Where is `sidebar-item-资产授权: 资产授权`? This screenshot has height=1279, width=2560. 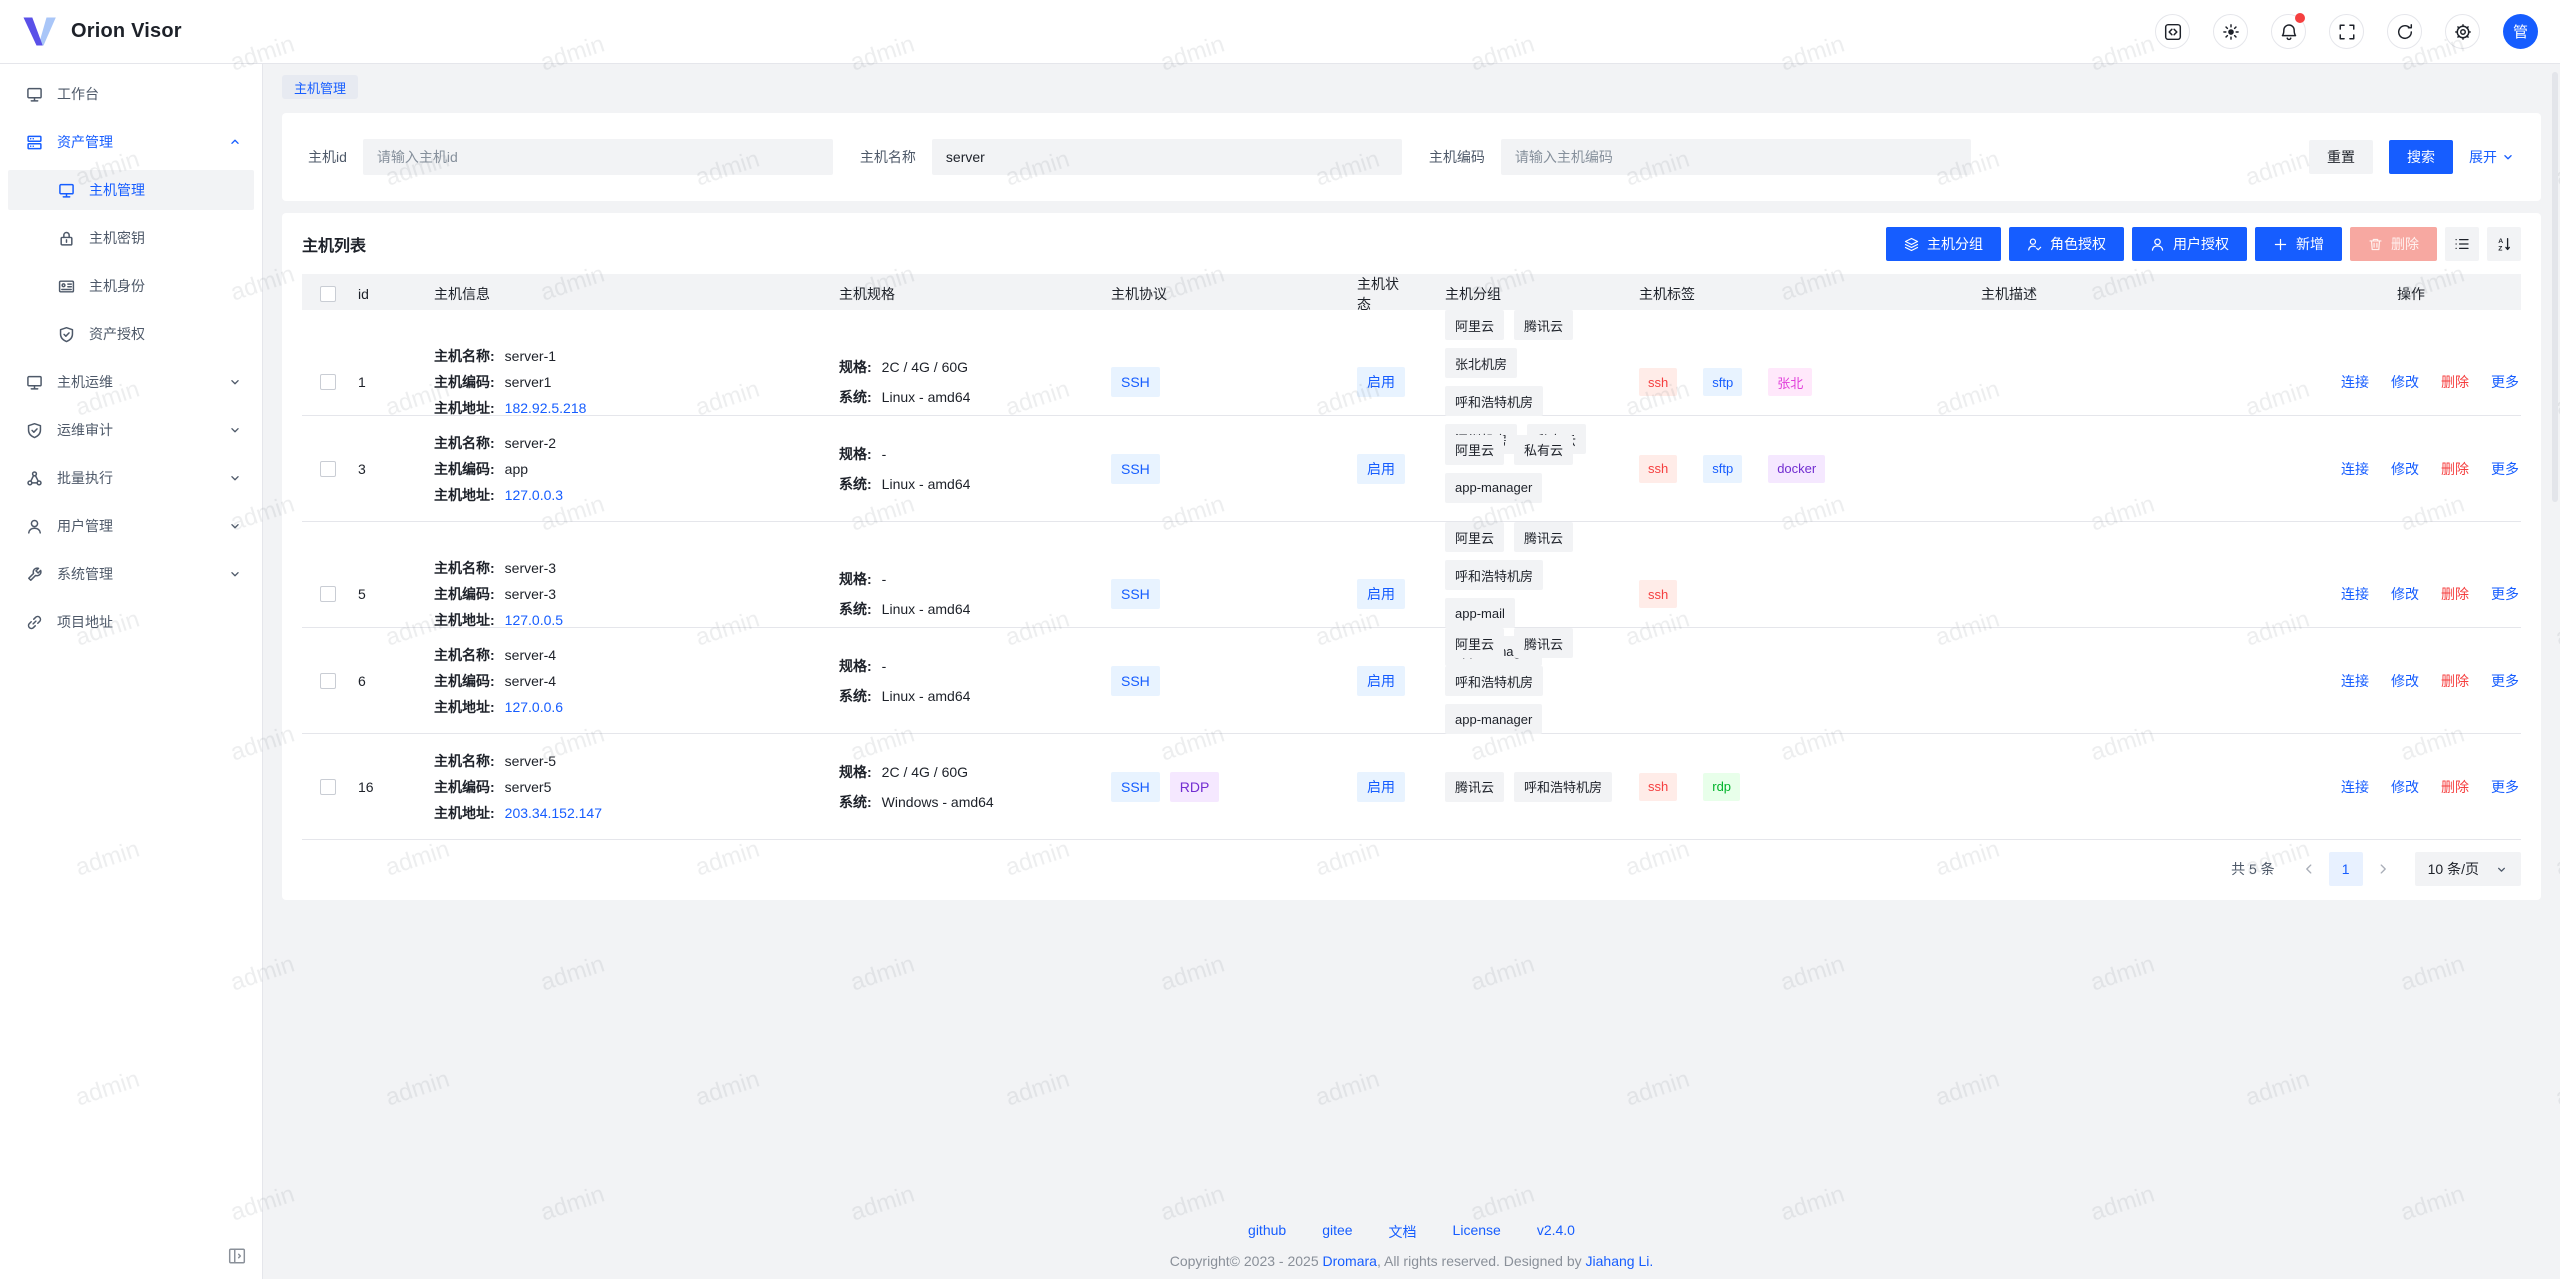 sidebar-item-资产授权: 资产授权 is located at coordinates (131, 334).